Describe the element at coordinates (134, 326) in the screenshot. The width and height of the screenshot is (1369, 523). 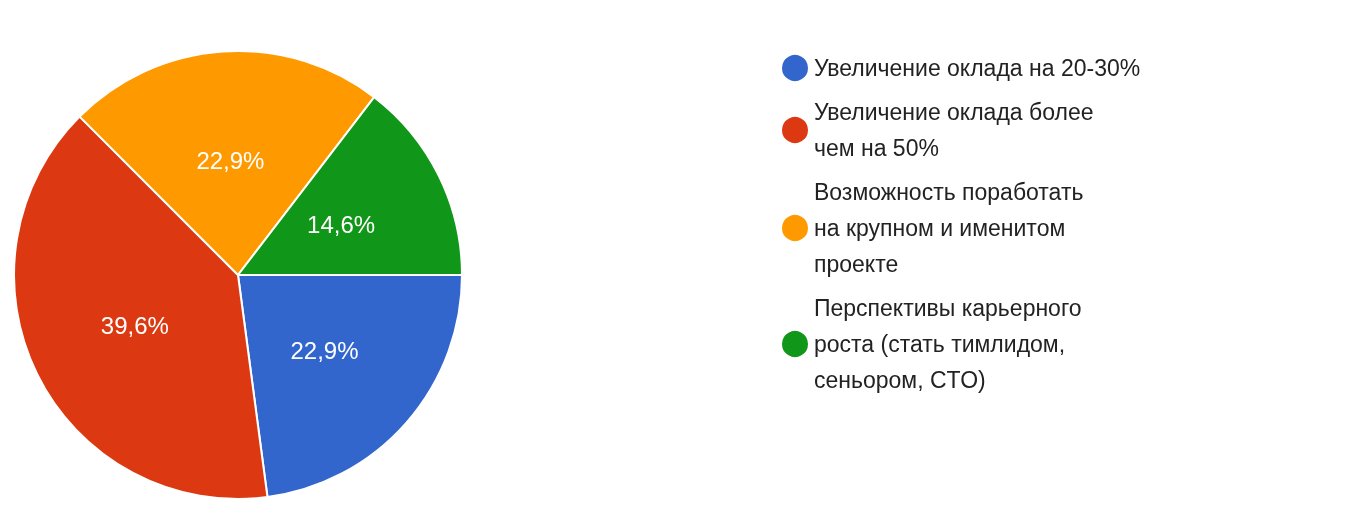
I see `data-label: 39,6%` at that location.